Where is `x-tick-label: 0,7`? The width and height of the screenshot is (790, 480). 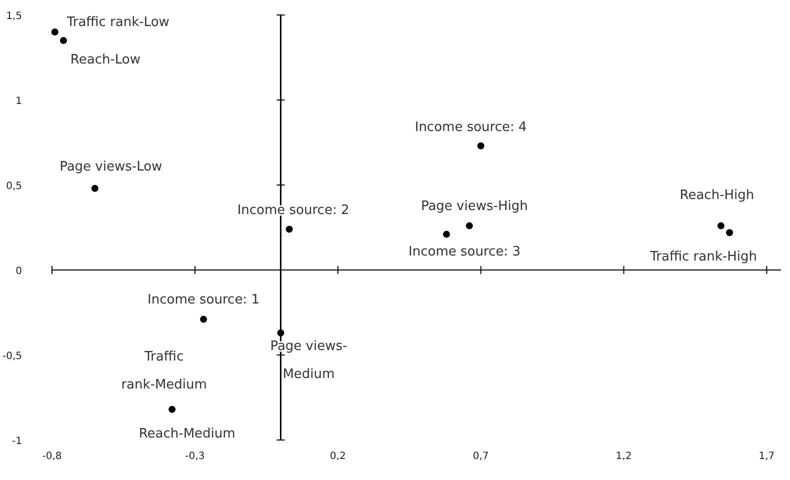 x-tick-label: 0,7 is located at coordinates (480, 456).